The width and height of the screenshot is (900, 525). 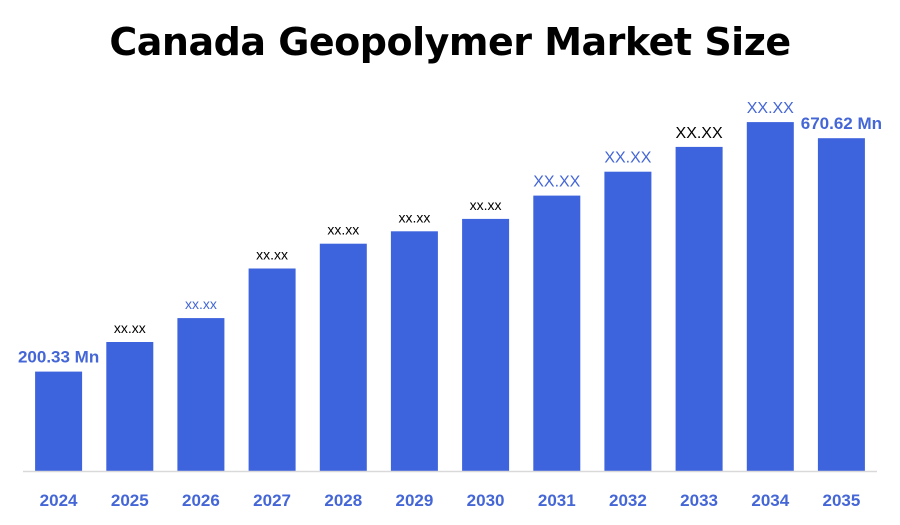 I want to click on bar-2032, so click(x=628, y=321).